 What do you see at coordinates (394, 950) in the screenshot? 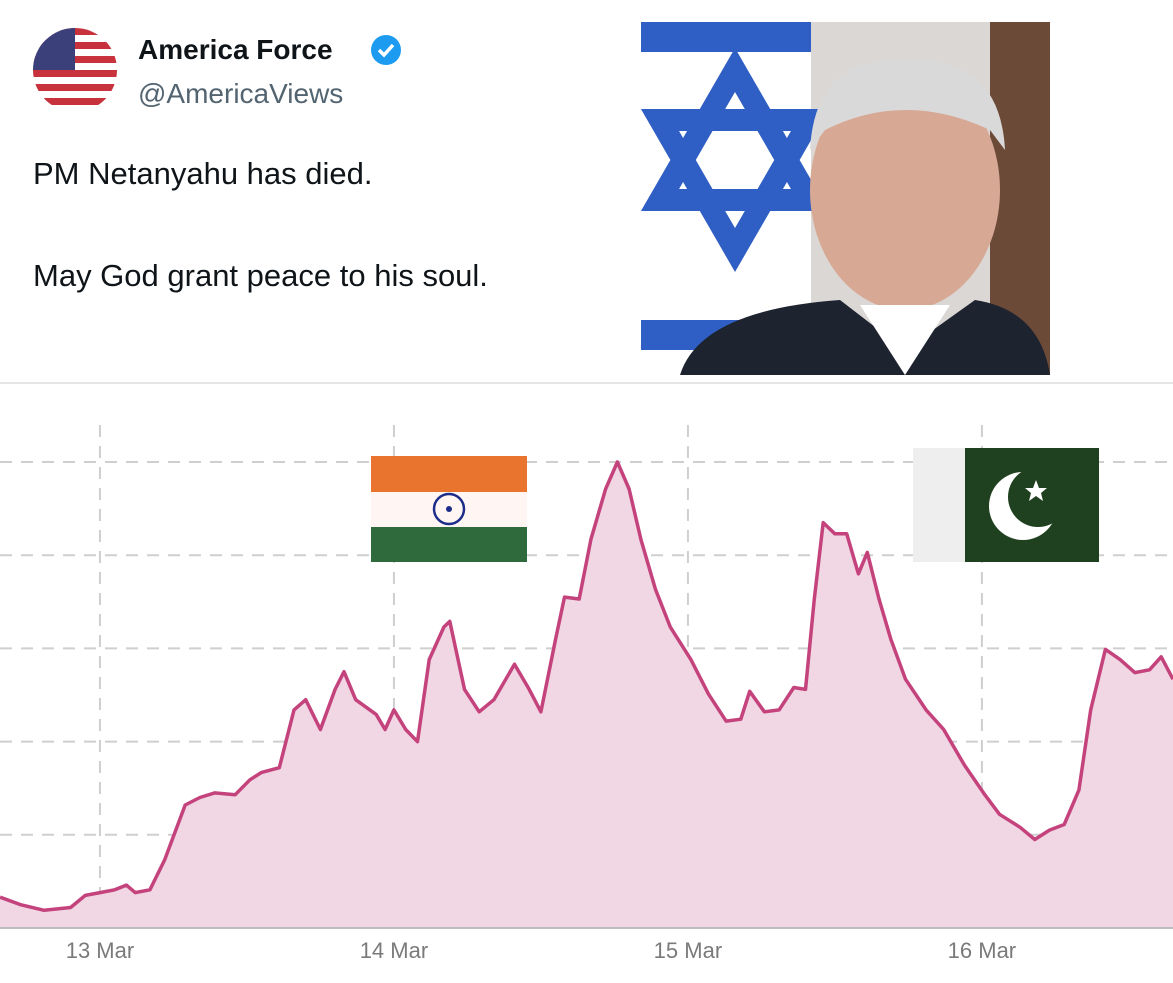
I see `x-tick-label: 14 Mar` at bounding box center [394, 950].